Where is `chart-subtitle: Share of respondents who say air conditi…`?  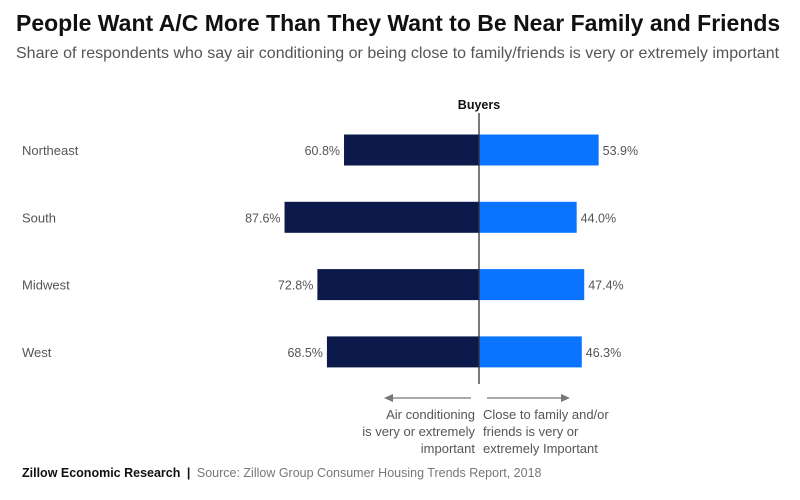 chart-subtitle: Share of respondents who say air conditi… is located at coordinates (398, 53).